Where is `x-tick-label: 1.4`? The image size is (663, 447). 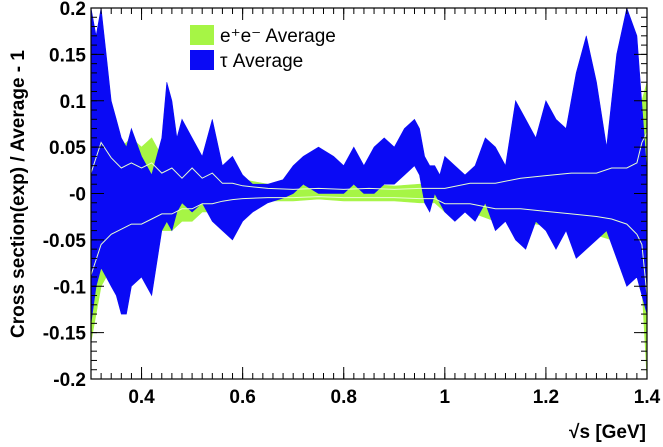
x-tick-label: 1.4 is located at coordinates (647, 397).